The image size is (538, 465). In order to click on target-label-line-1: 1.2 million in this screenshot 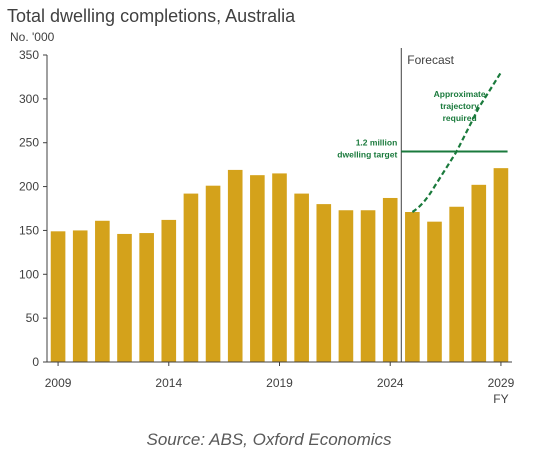, I will do `click(377, 142)`.